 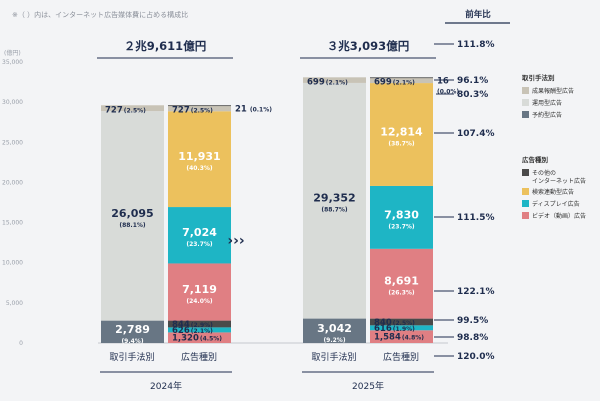 I want to click on bar-value-label: 16, so click(x=443, y=81).